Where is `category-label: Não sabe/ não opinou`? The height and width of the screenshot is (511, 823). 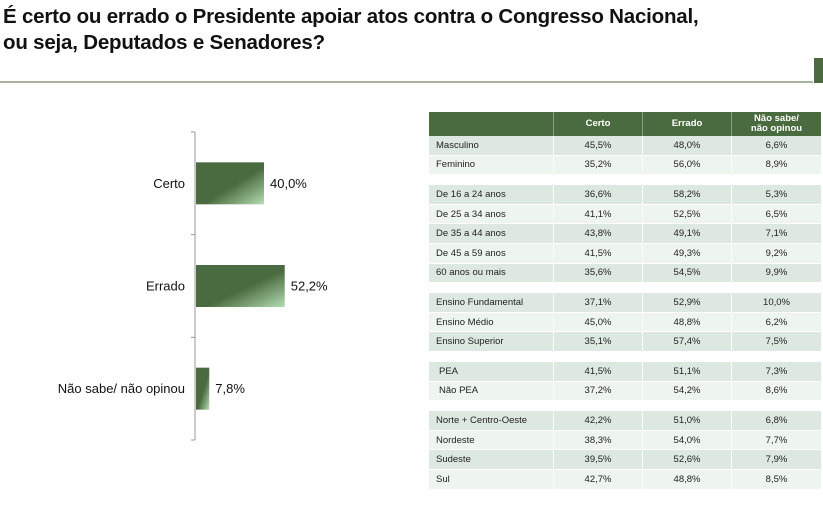
category-label: Não sabe/ não opinou is located at coordinates (121, 388).